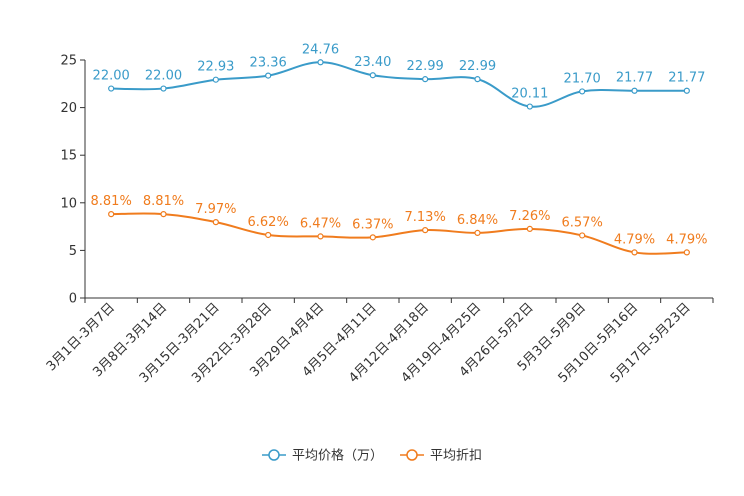  What do you see at coordinates (425, 217) in the screenshot?
I see `data-label: 7.13%` at bounding box center [425, 217].